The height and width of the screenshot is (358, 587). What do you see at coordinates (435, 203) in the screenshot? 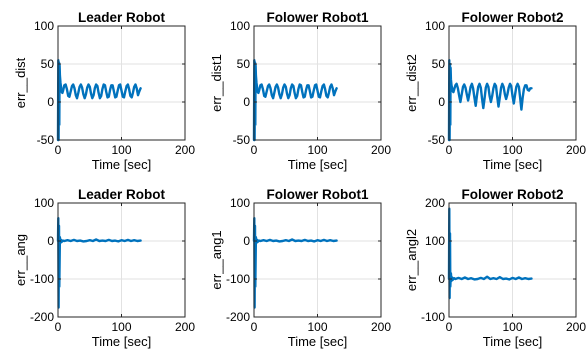
I see `y-tick-label: 200` at bounding box center [435, 203].